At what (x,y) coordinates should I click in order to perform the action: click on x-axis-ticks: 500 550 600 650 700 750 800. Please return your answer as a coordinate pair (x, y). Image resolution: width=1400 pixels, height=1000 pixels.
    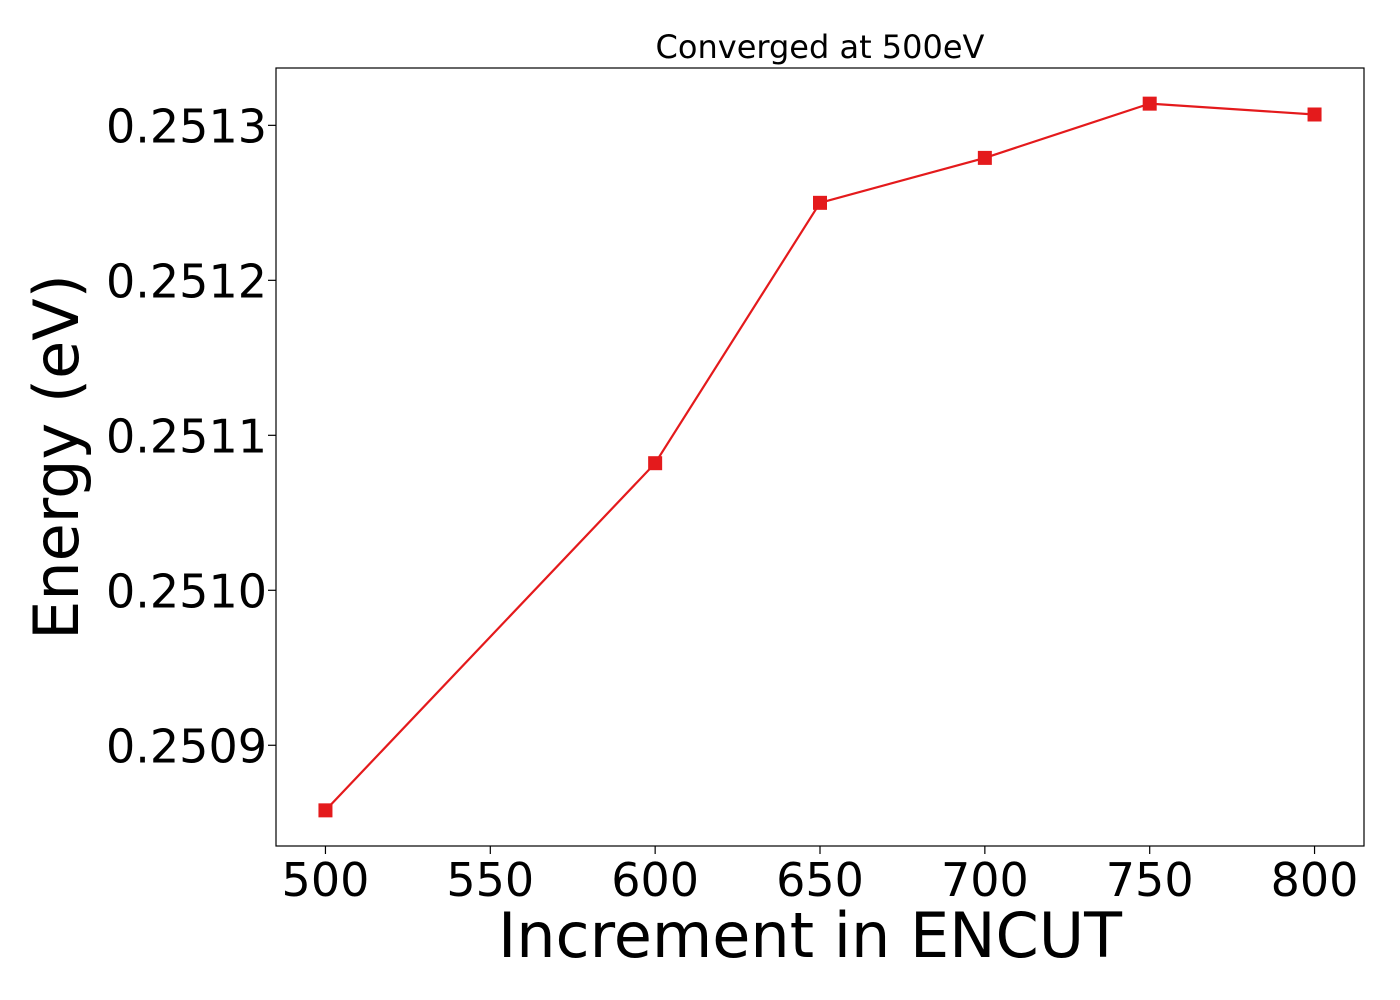
    Looking at the image, I should click on (820, 876).